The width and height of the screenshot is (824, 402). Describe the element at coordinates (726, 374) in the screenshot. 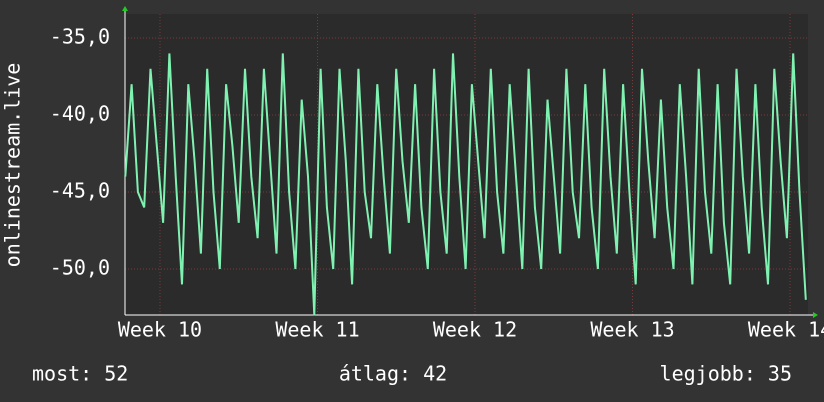

I see `footer-stat: legjobb: 35` at that location.